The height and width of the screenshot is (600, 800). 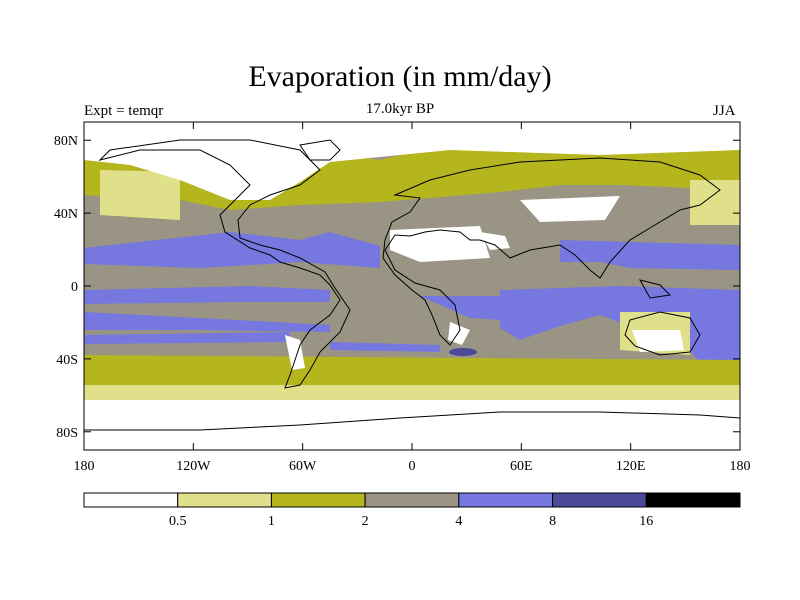 I want to click on map-title: Evaporation (in mm/day), so click(x=400, y=76).